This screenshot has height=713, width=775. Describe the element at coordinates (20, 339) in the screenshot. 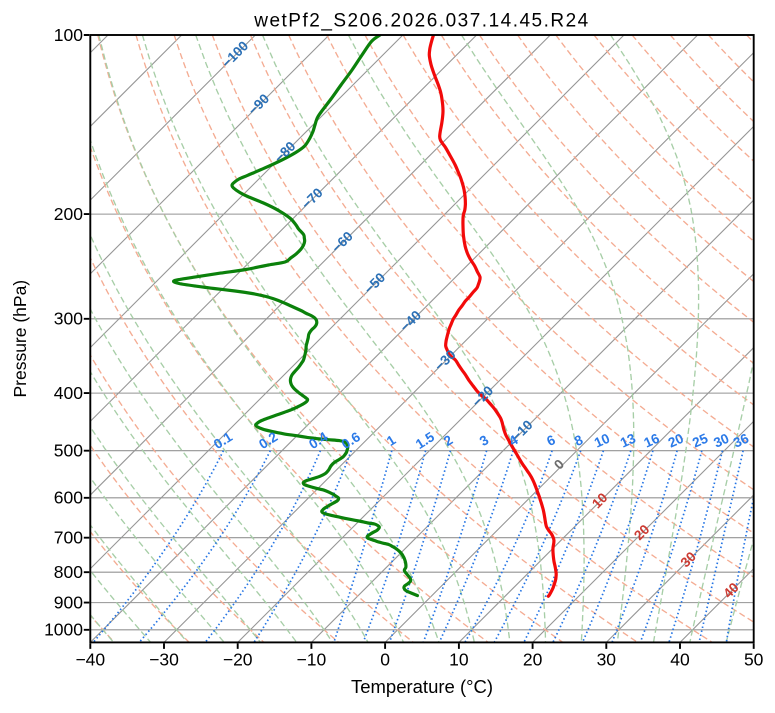

I see `svg-text: Pressure (hPa)` at that location.